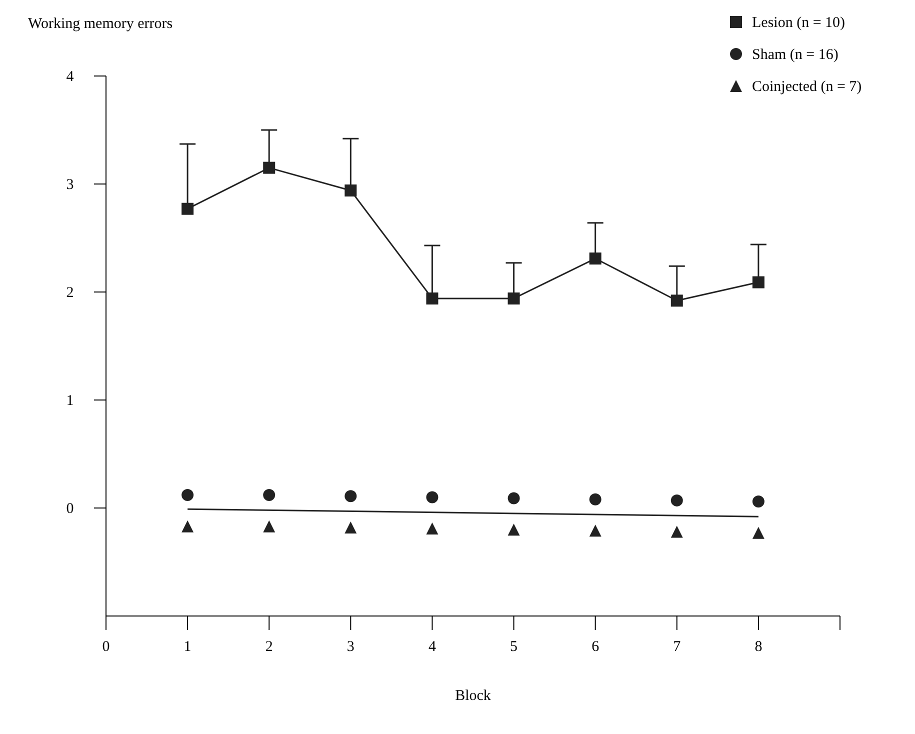  I want to click on x-tick-label: 7, so click(677, 647).